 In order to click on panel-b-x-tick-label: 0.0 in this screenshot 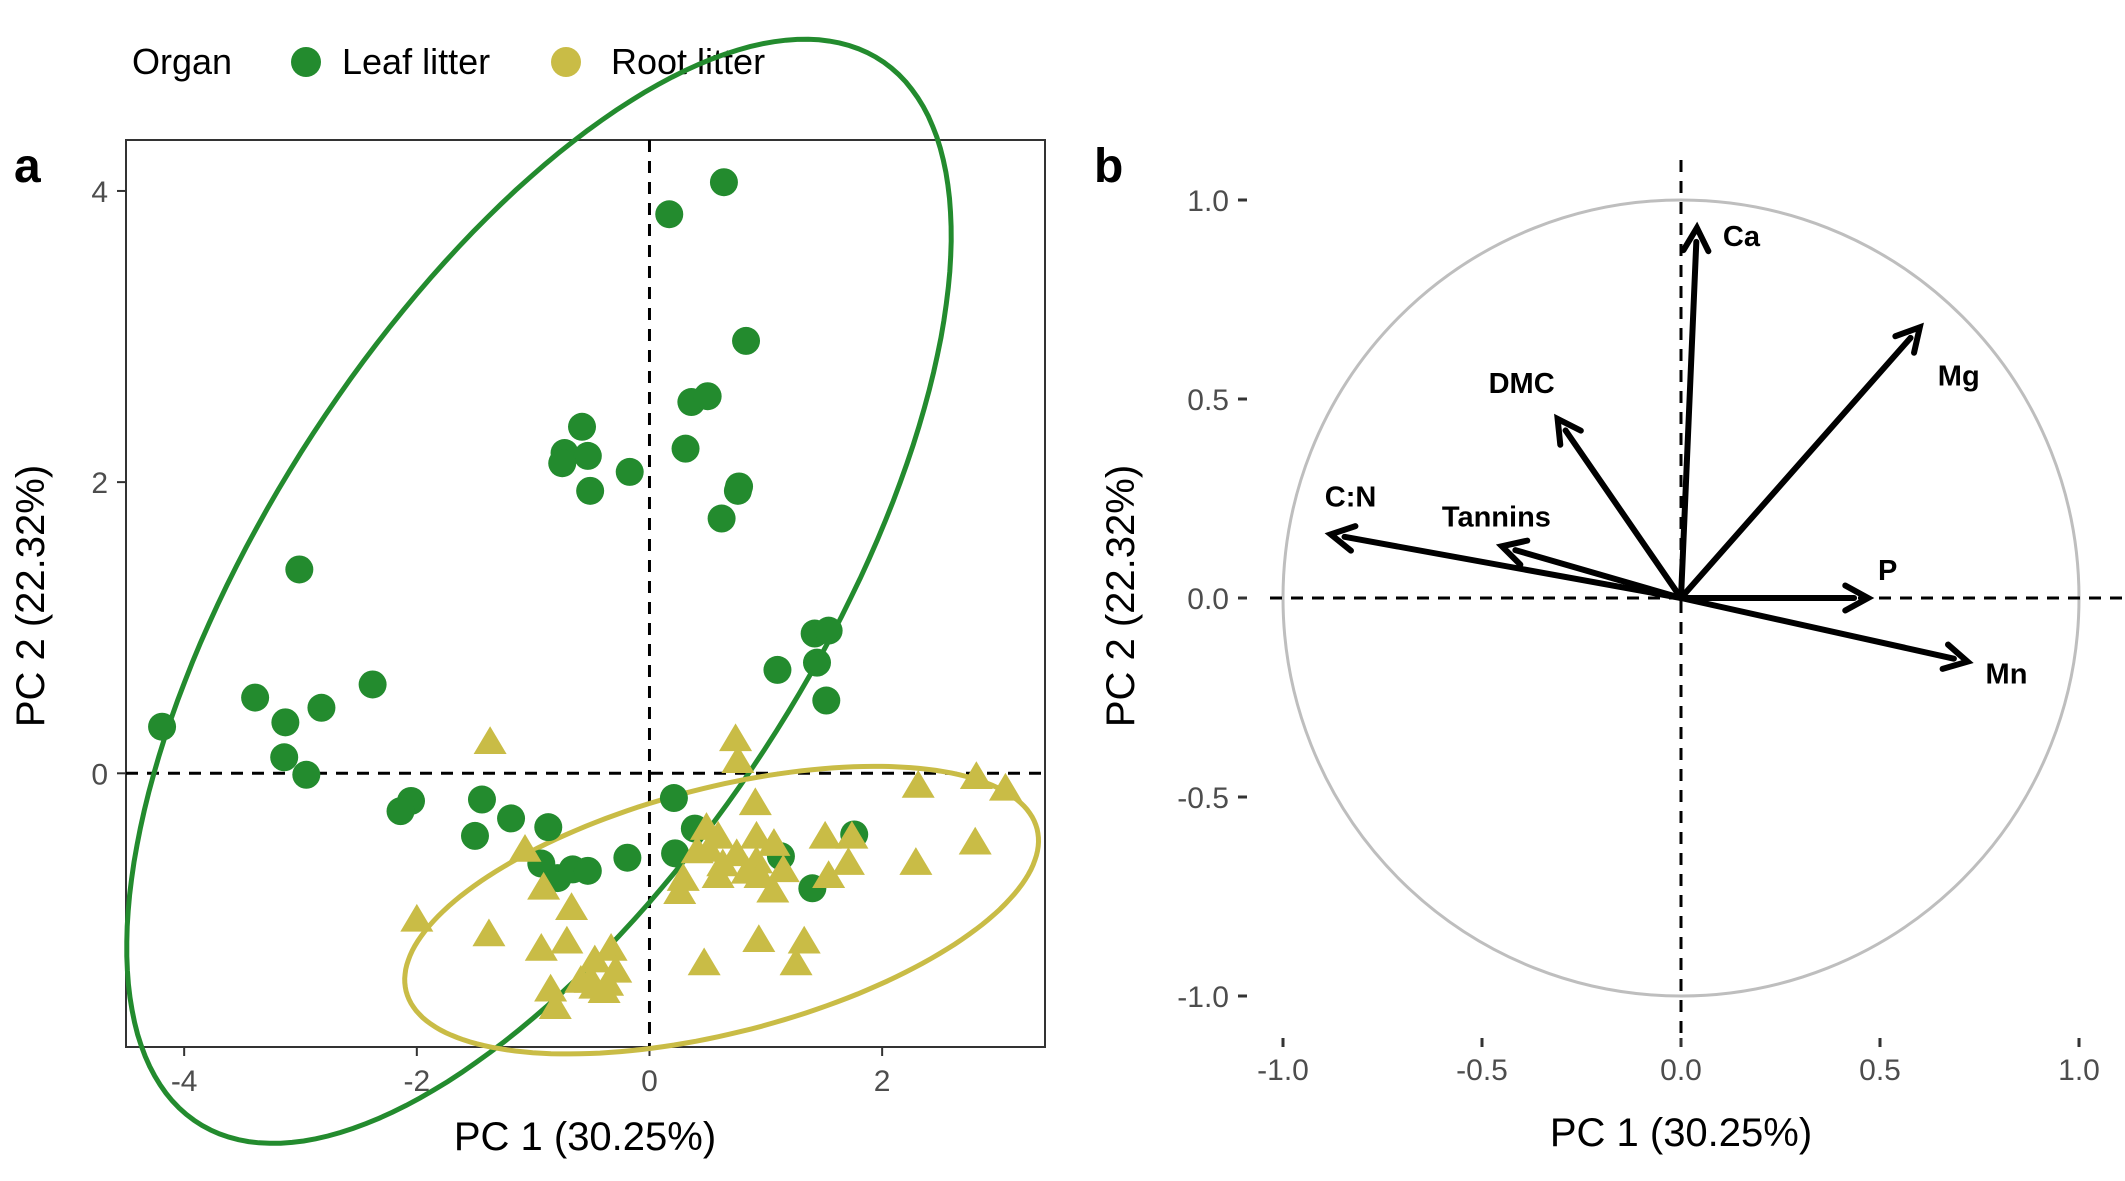, I will do `click(1681, 1070)`.